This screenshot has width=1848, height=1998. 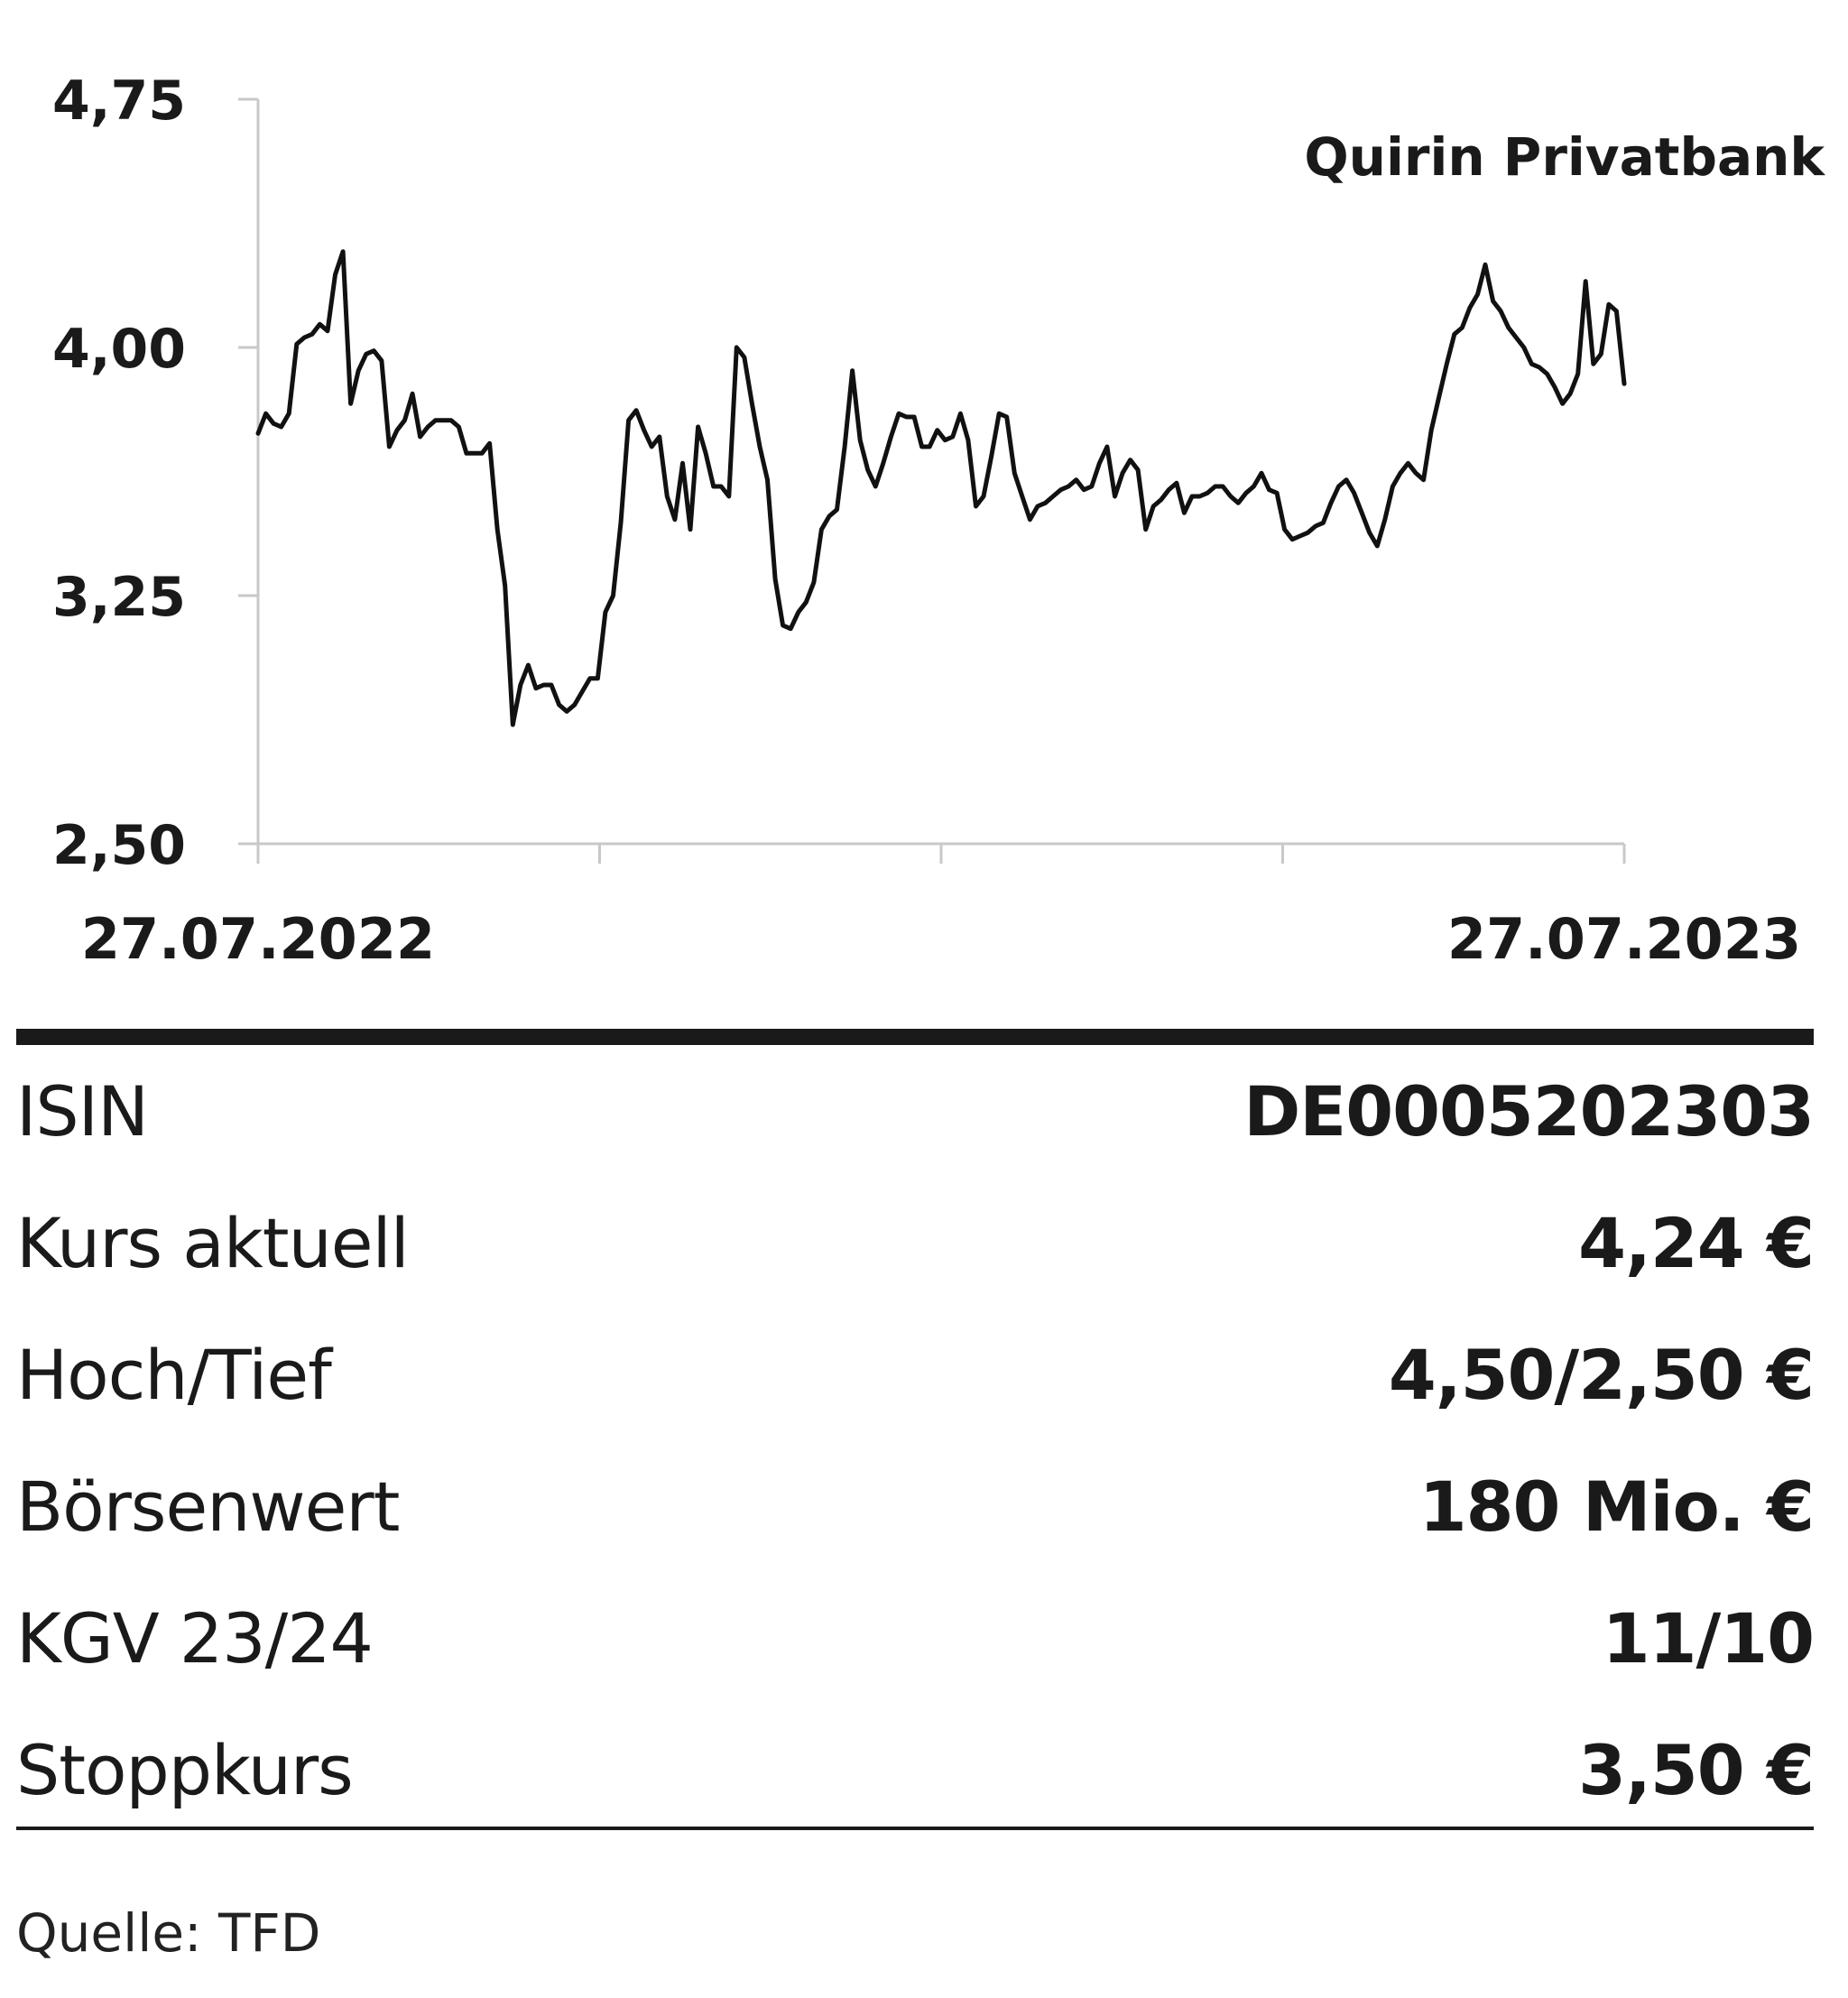 I want to click on x-end-label: 27.07.2023, so click(x=1624, y=939).